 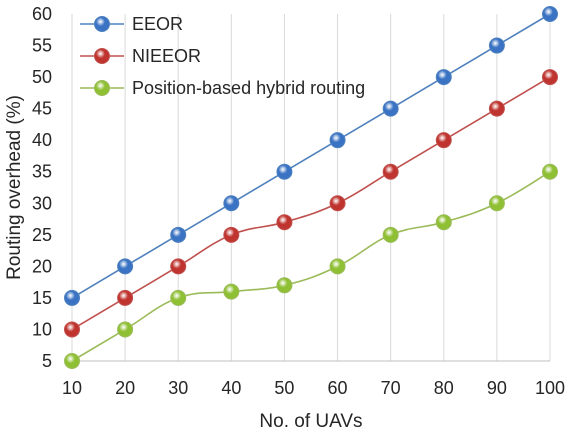 I want to click on y-tick-label: 50, so click(x=42, y=77).